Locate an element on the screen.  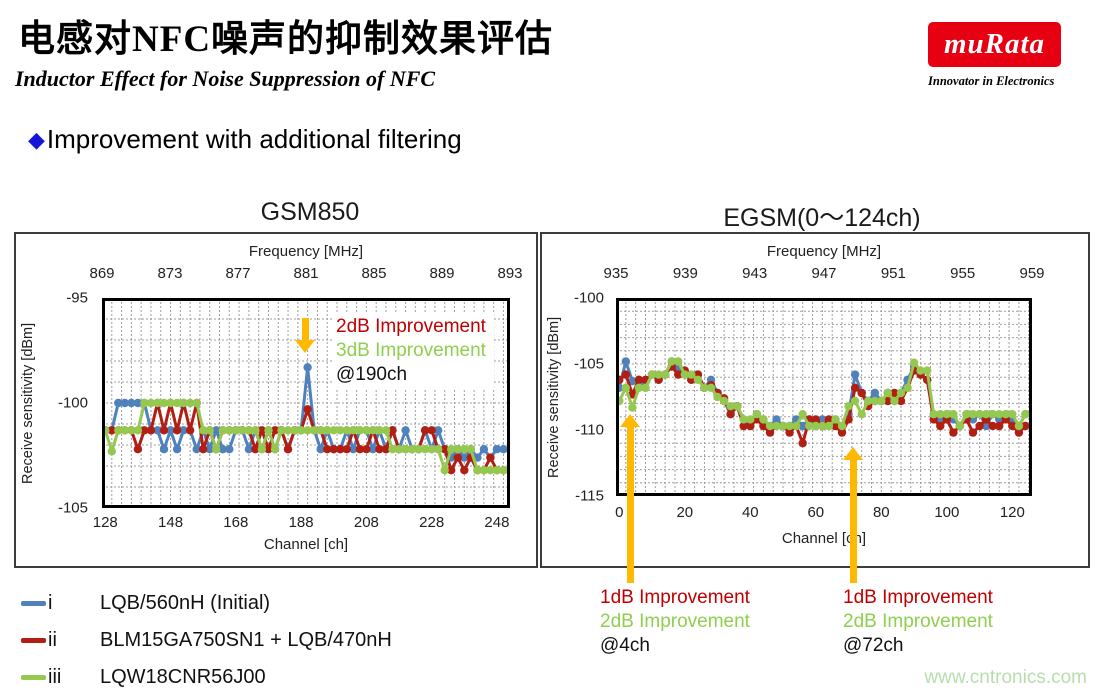
section-bullet-text: Improvement with additional filtering is located at coordinates (254, 139).